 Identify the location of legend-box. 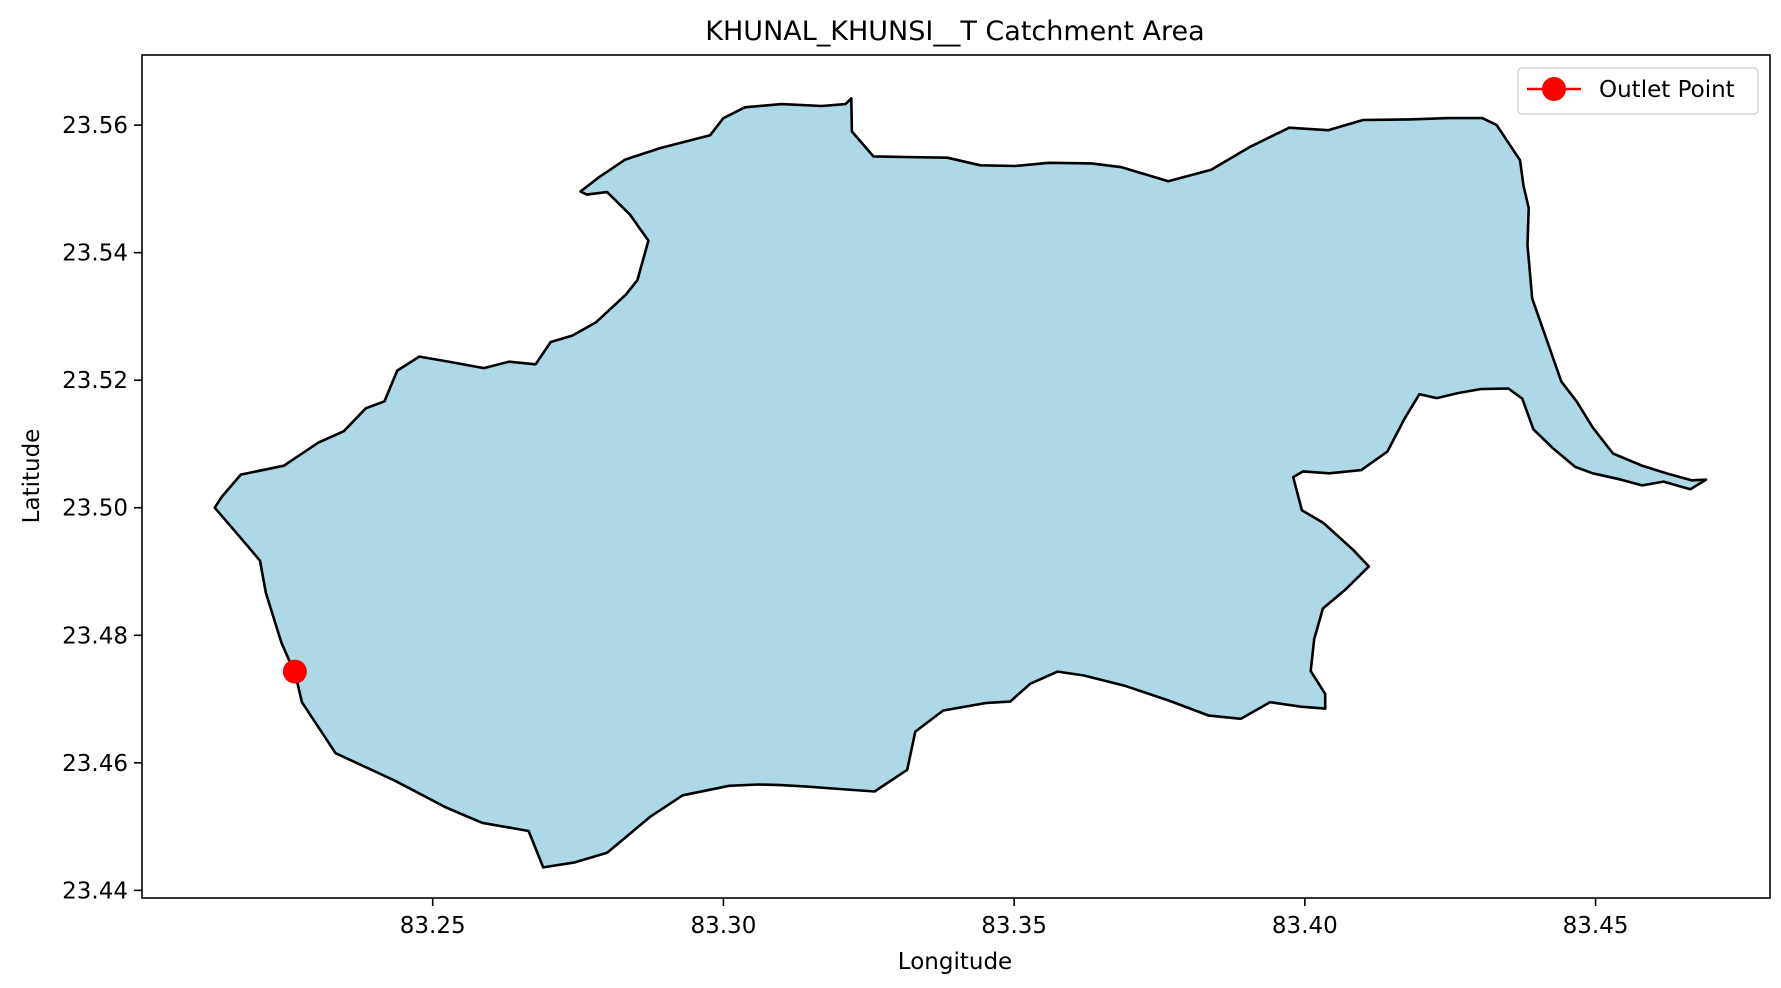
(1638, 91).